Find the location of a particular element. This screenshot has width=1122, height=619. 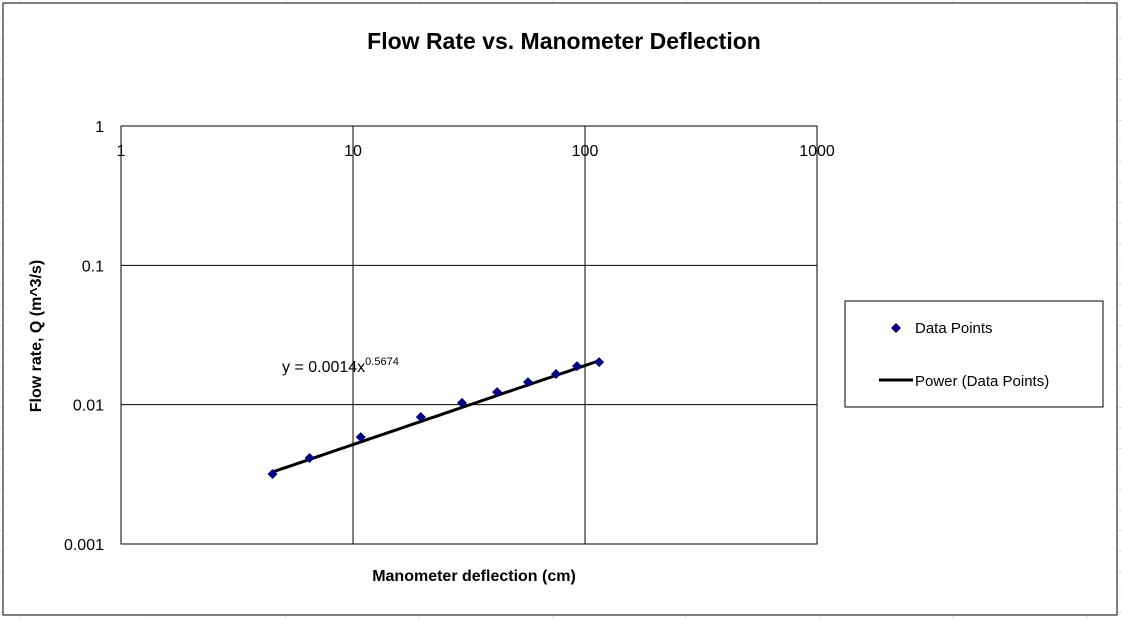

y-tick-label: 0.001 is located at coordinates (84, 545).